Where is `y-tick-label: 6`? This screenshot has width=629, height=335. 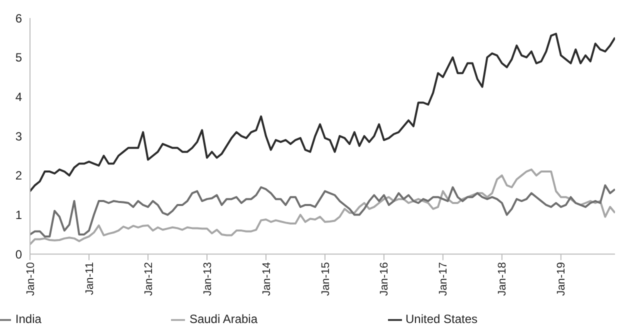
y-tick-label: 6 is located at coordinates (18, 18).